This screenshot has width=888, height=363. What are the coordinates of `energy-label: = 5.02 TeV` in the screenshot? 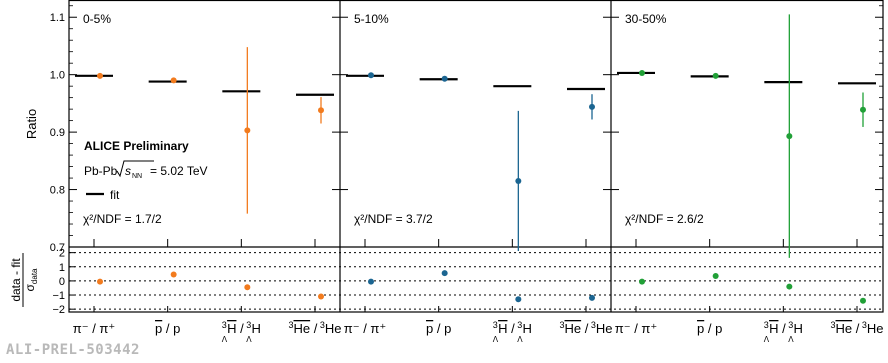 It's located at (179, 171).